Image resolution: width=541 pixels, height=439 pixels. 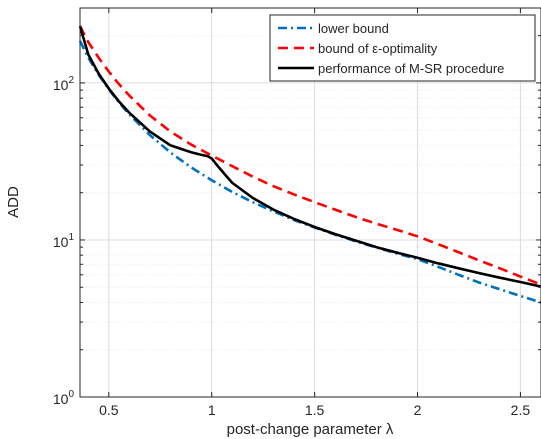 I want to click on y-axis-label: ADD, so click(x=13, y=202).